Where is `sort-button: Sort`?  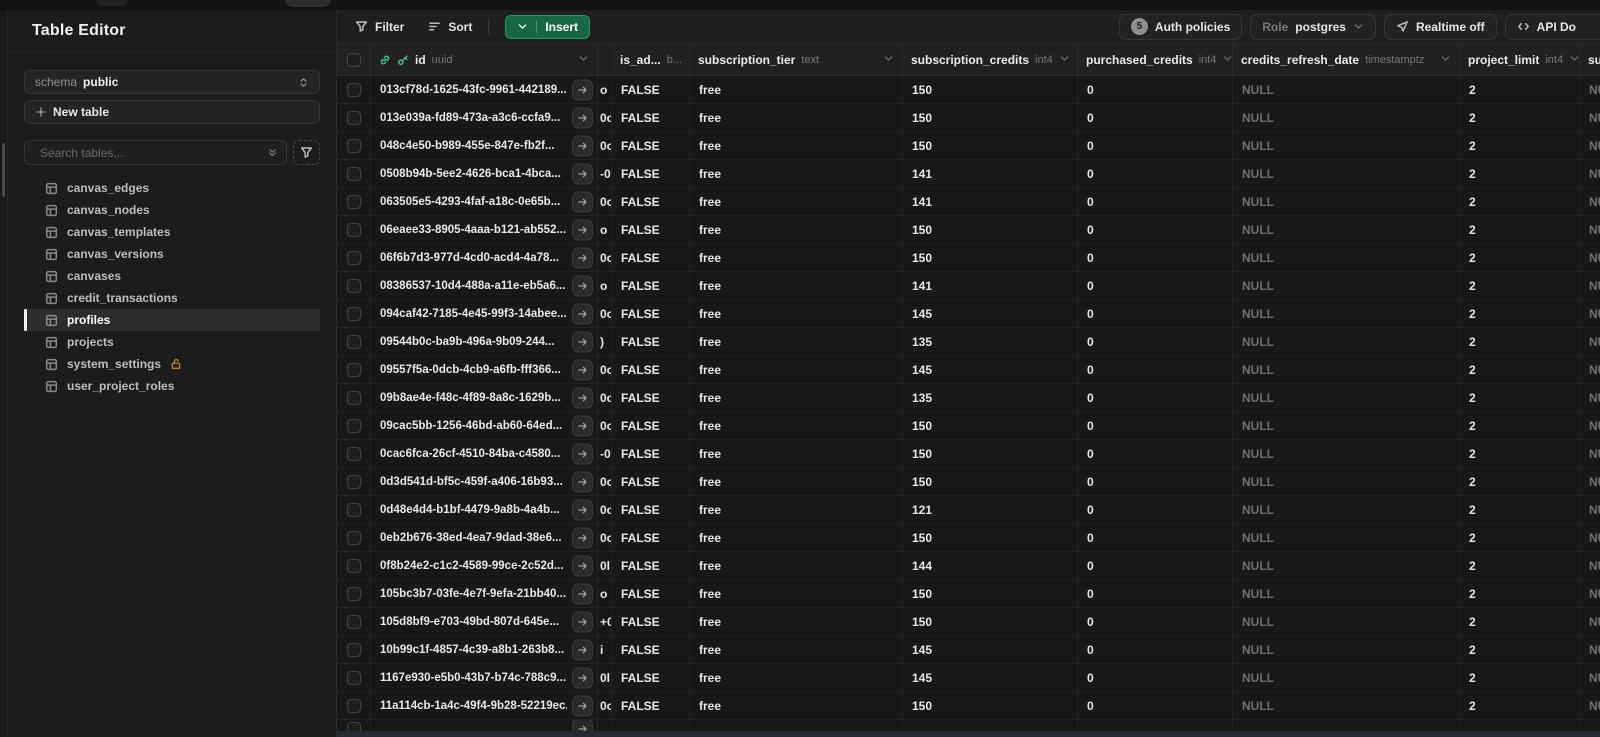
sort-button: Sort is located at coordinates (450, 27).